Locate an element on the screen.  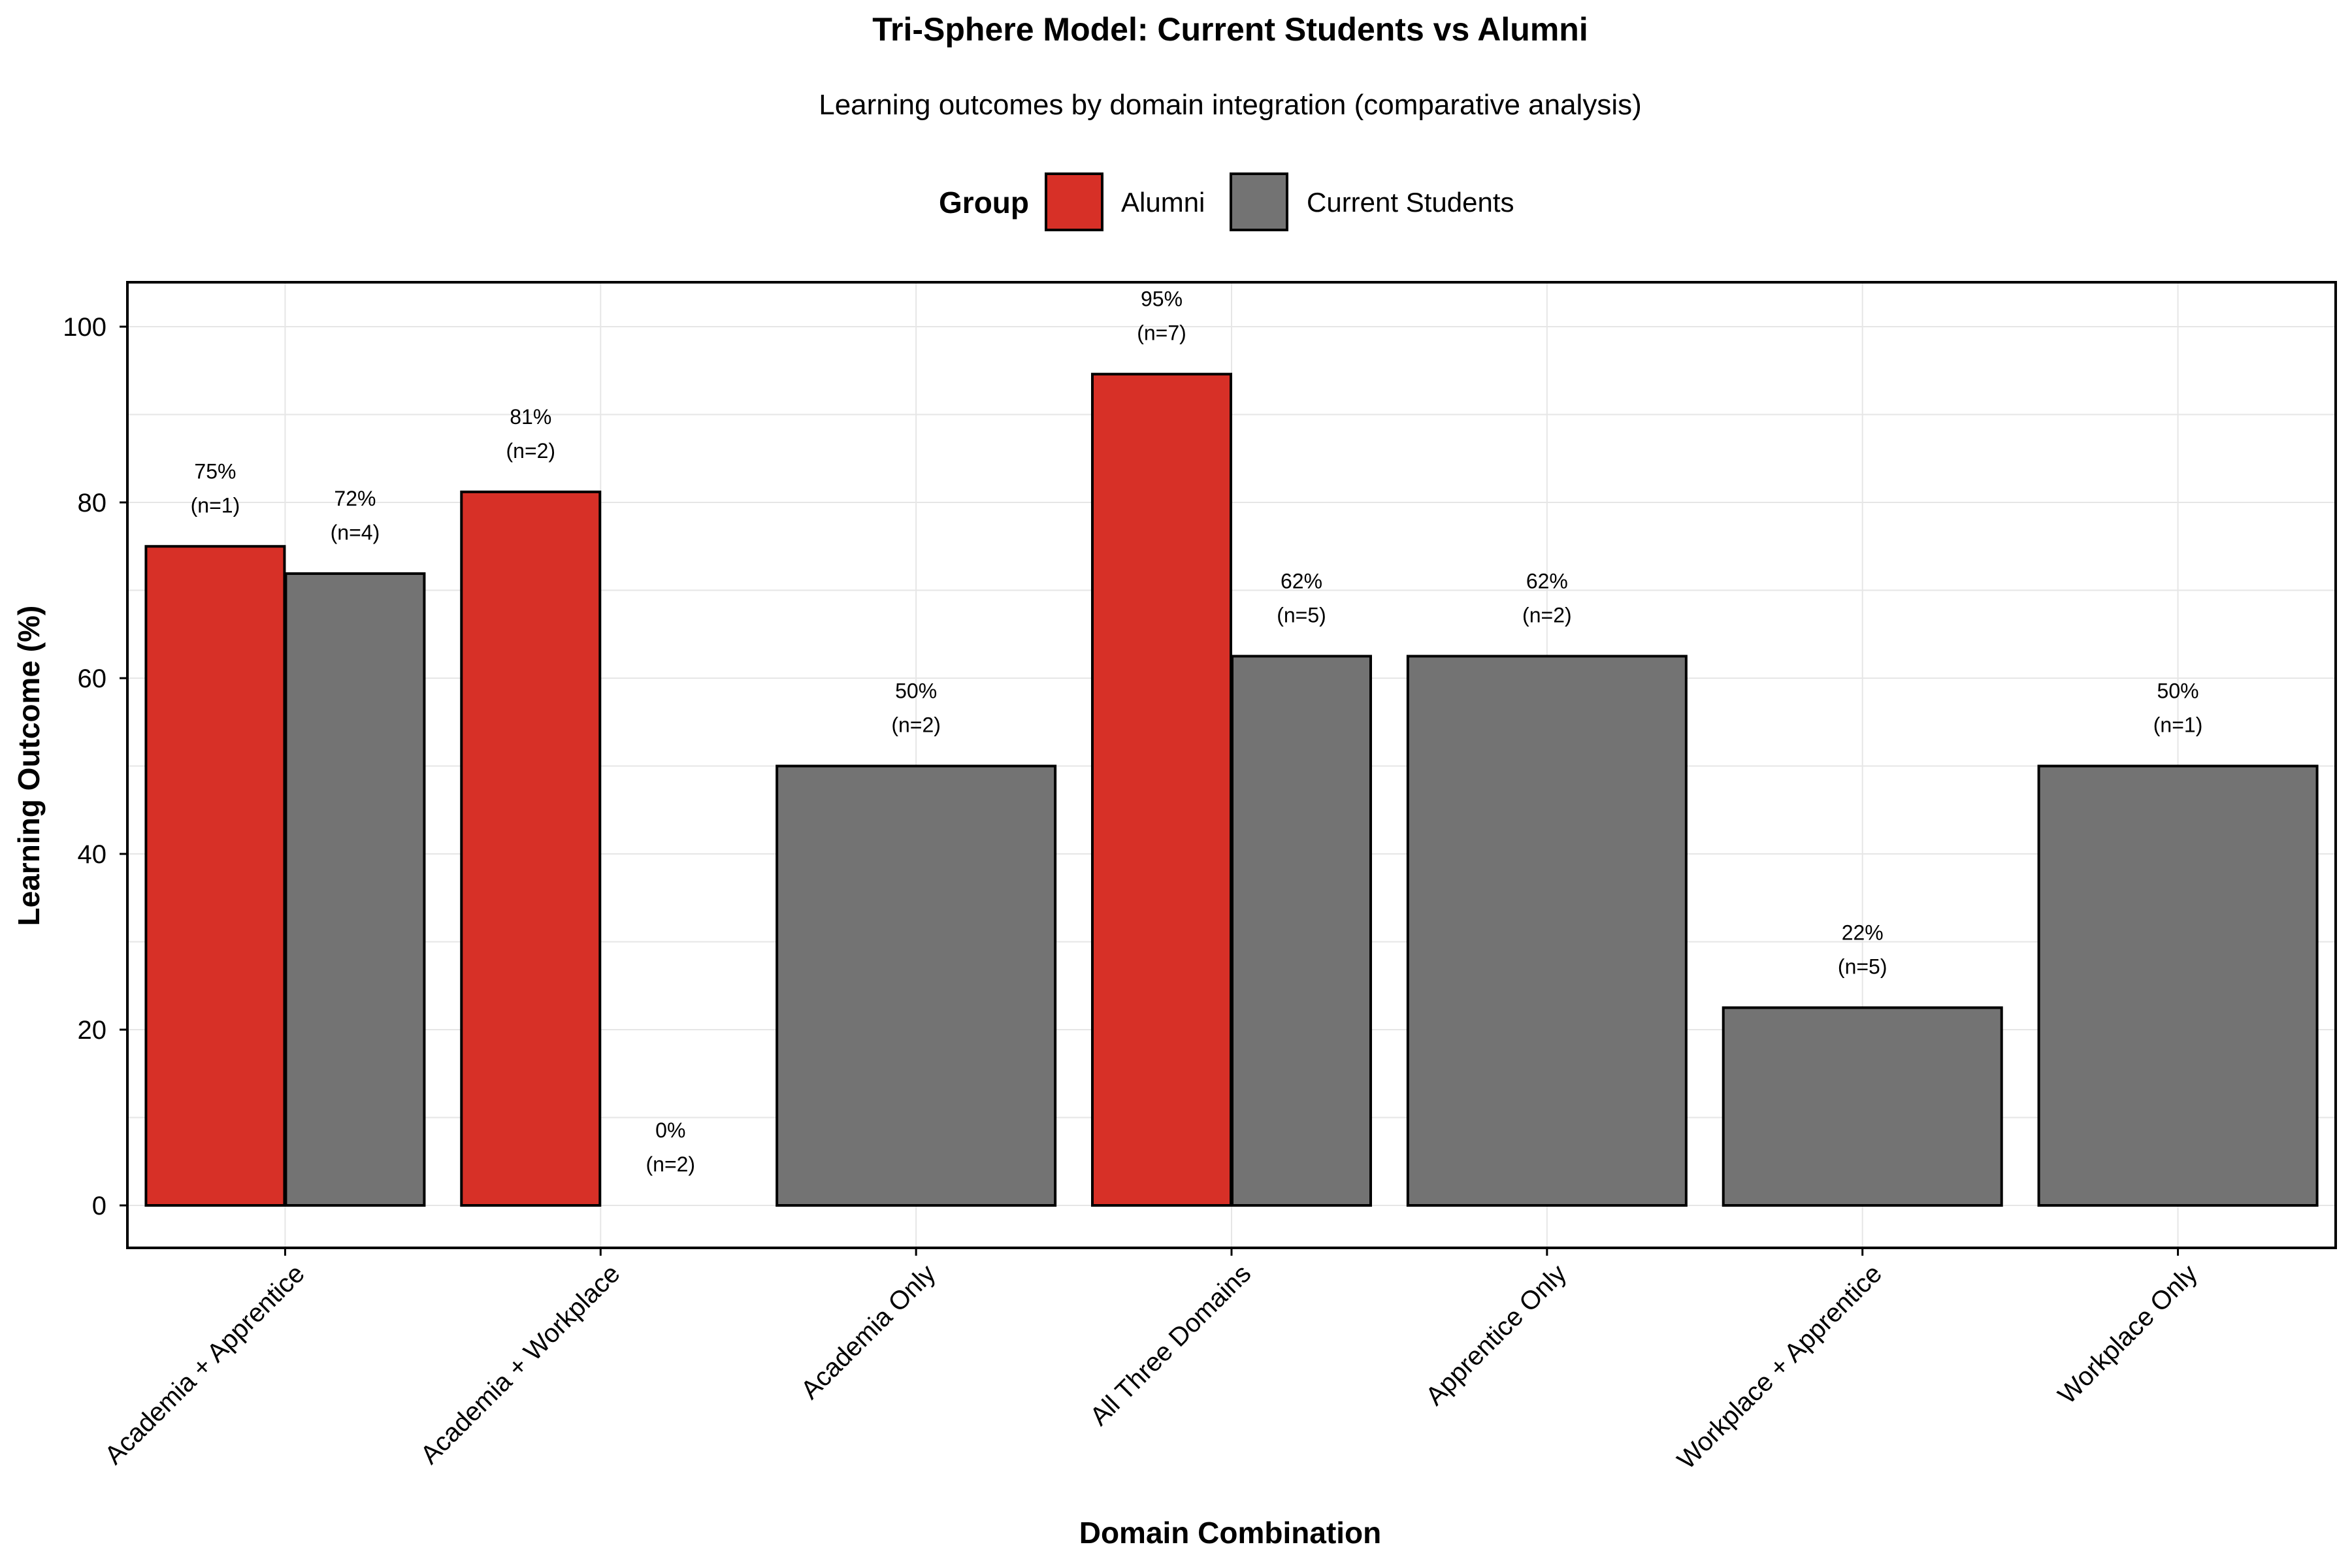
y-tick-label: 60 is located at coordinates (92, 678).